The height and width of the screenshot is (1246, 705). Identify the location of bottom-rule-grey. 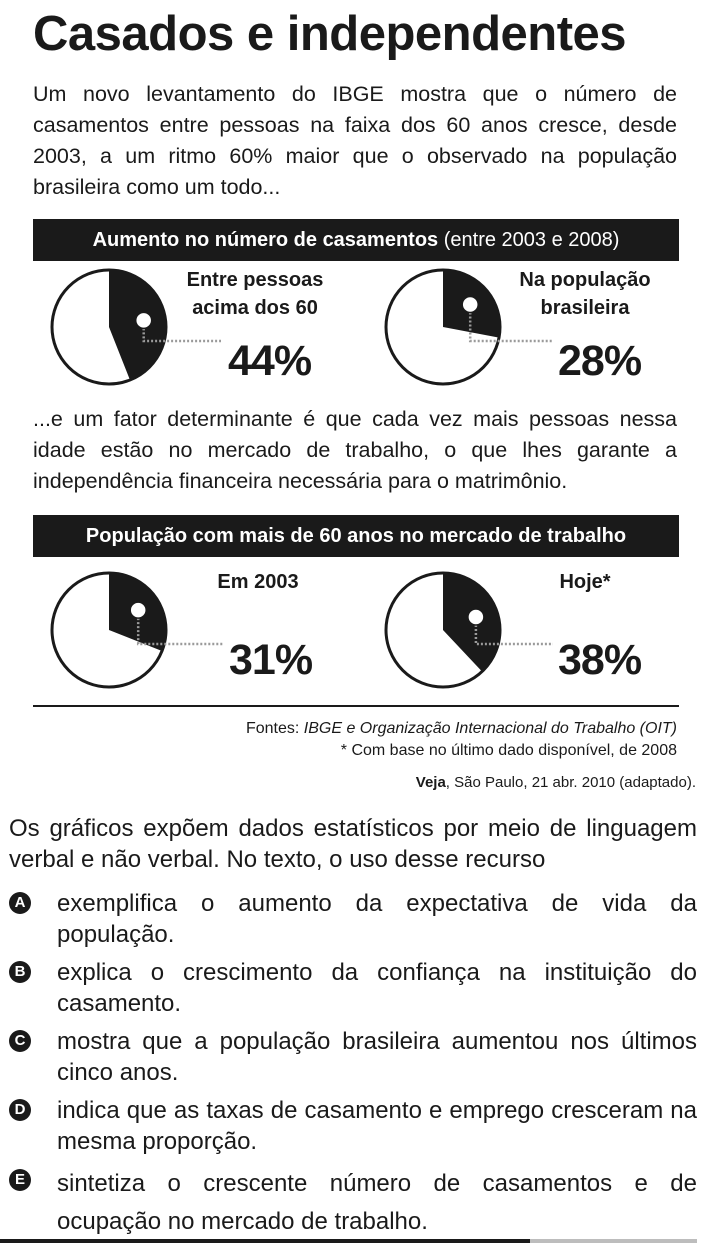
(613, 1241).